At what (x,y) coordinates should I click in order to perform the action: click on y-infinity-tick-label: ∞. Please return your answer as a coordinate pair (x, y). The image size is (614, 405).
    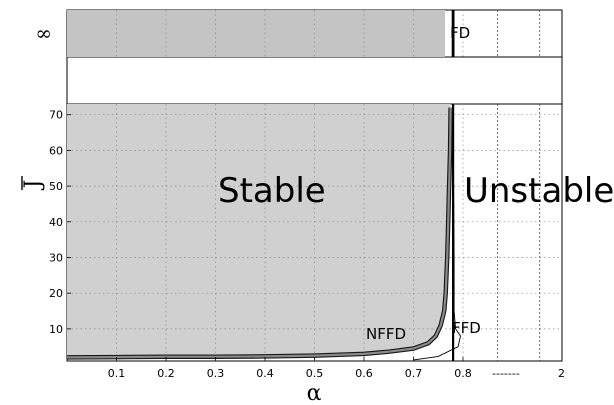
    Looking at the image, I should click on (43, 33).